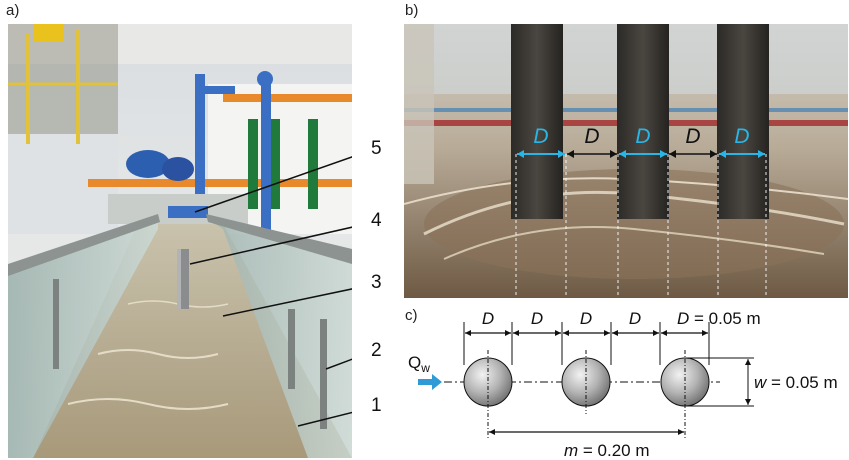 This screenshot has width=849, height=460. What do you see at coordinates (376, 405) in the screenshot?
I see `callout-1: 1` at bounding box center [376, 405].